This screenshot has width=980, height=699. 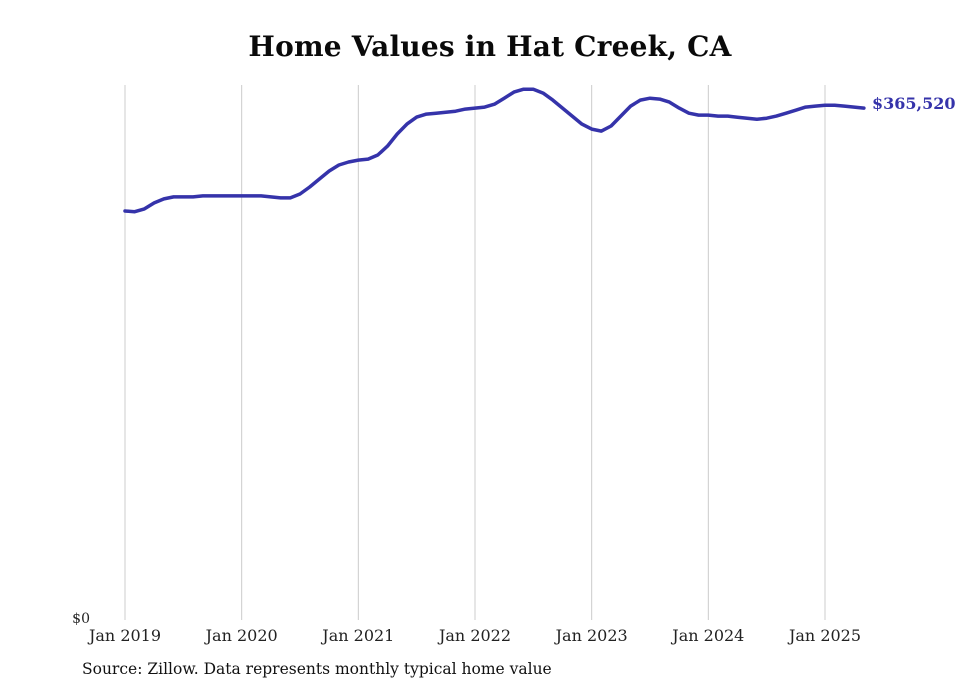 What do you see at coordinates (490, 46) in the screenshot?
I see `chart-title: Home Values in Hat Creek, CA` at bounding box center [490, 46].